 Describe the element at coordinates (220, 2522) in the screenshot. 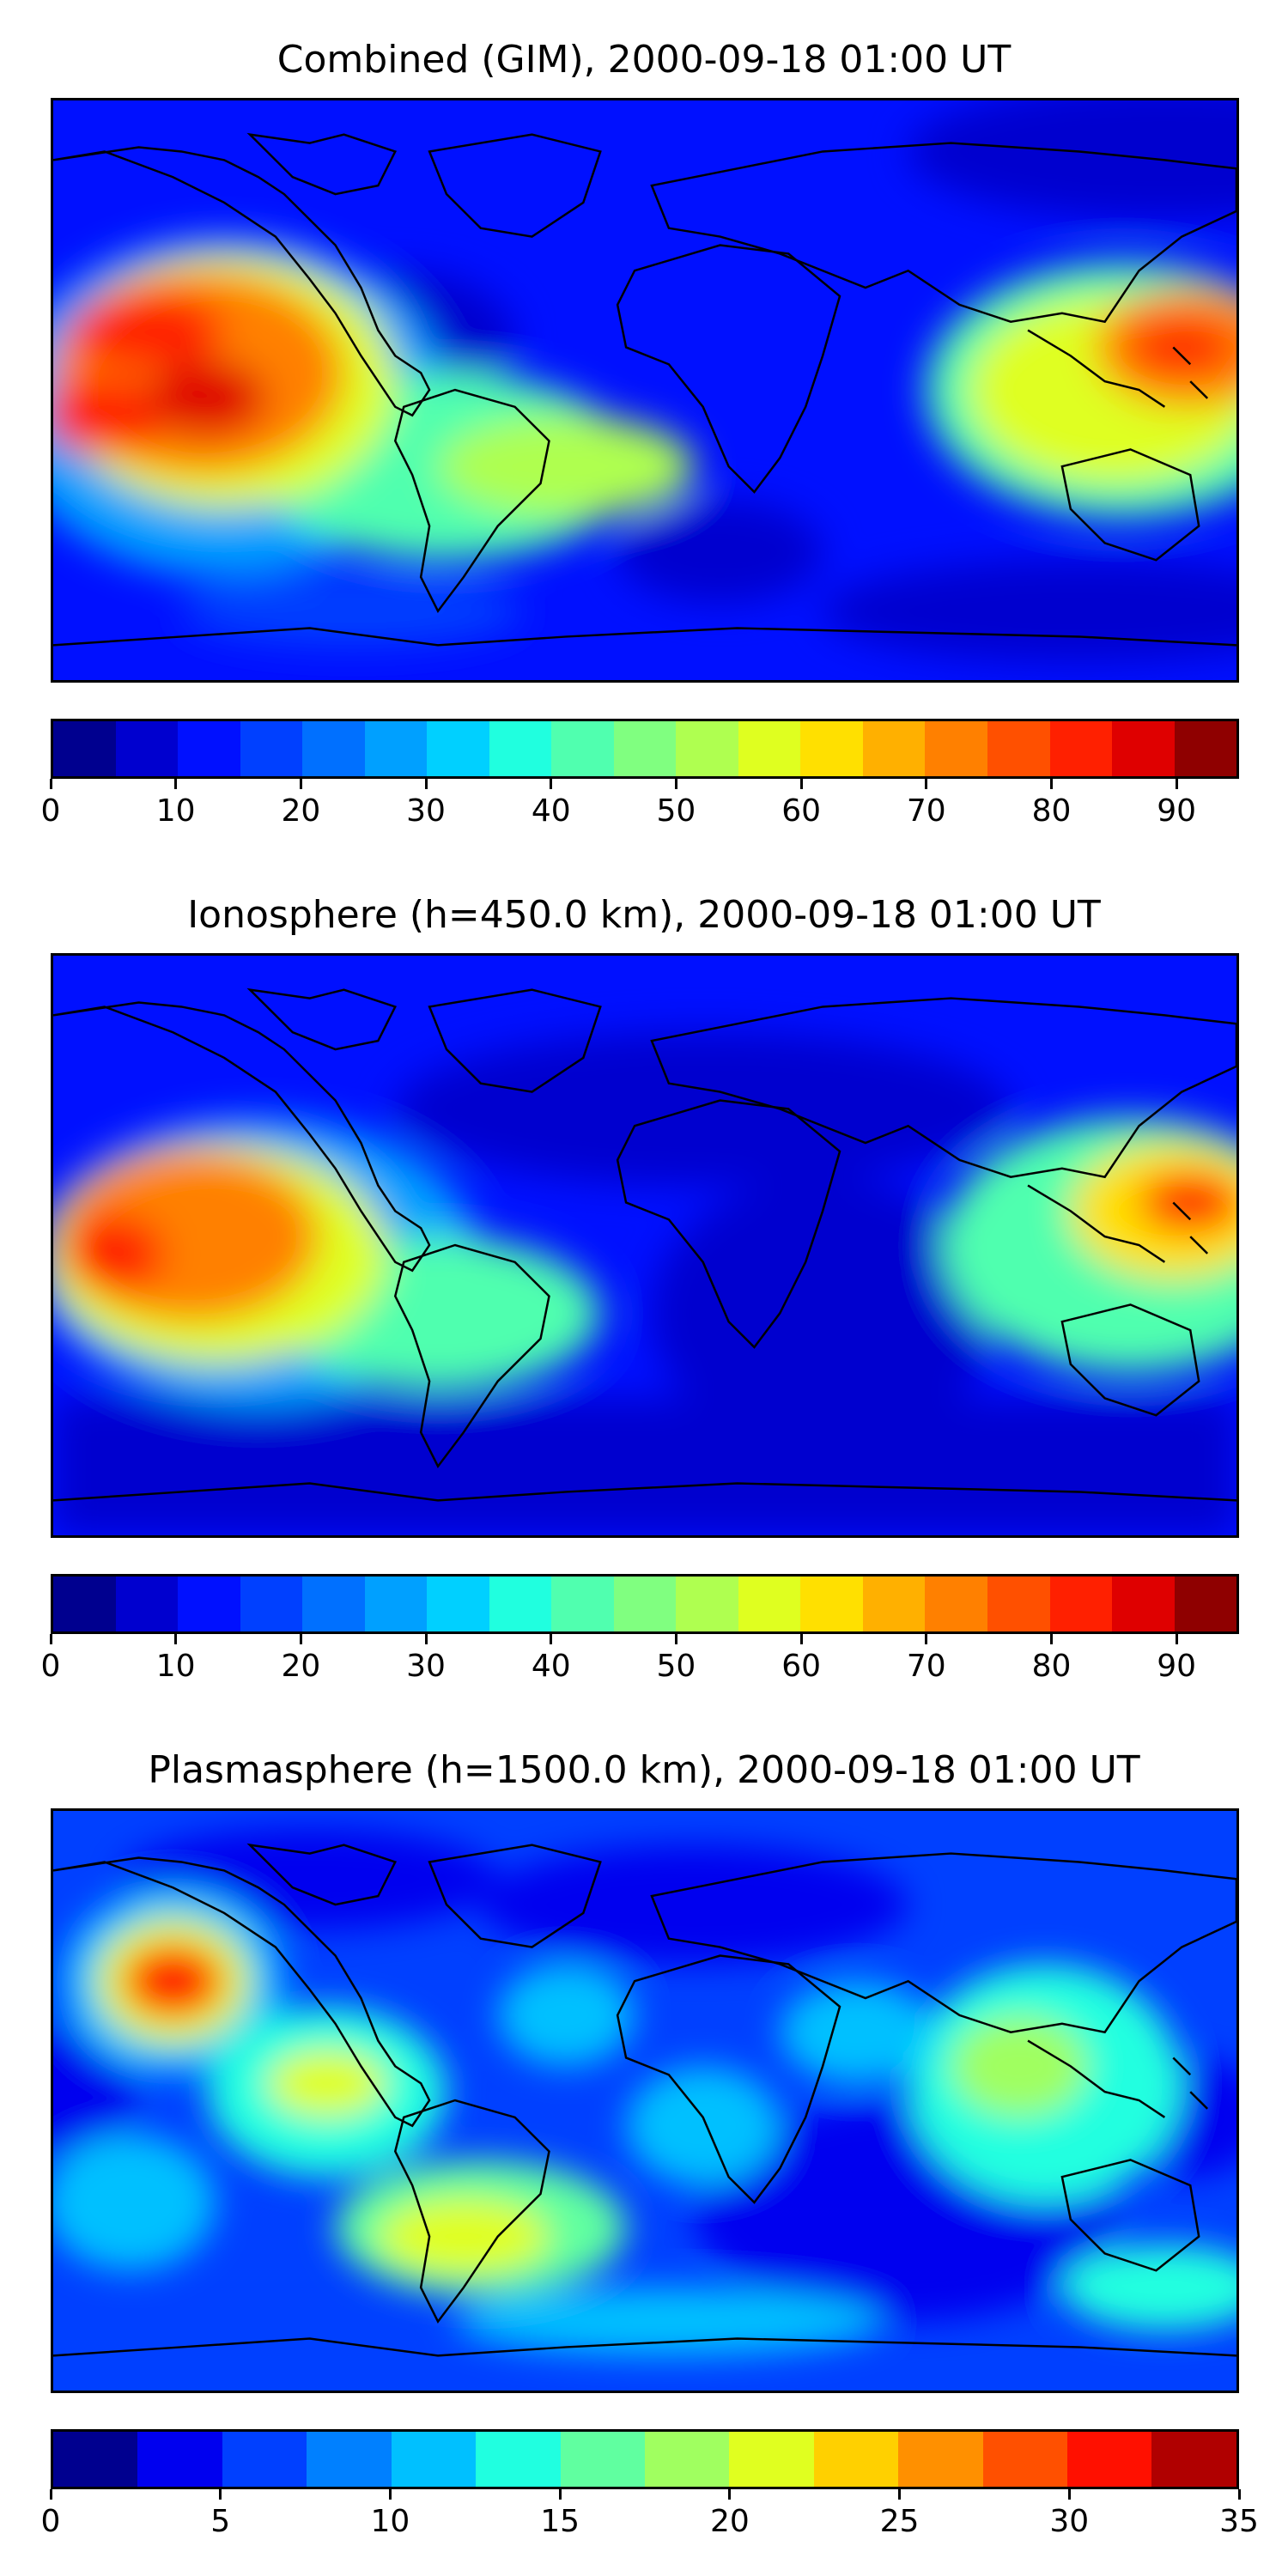

I see `colorbar-tick-label: 5` at that location.